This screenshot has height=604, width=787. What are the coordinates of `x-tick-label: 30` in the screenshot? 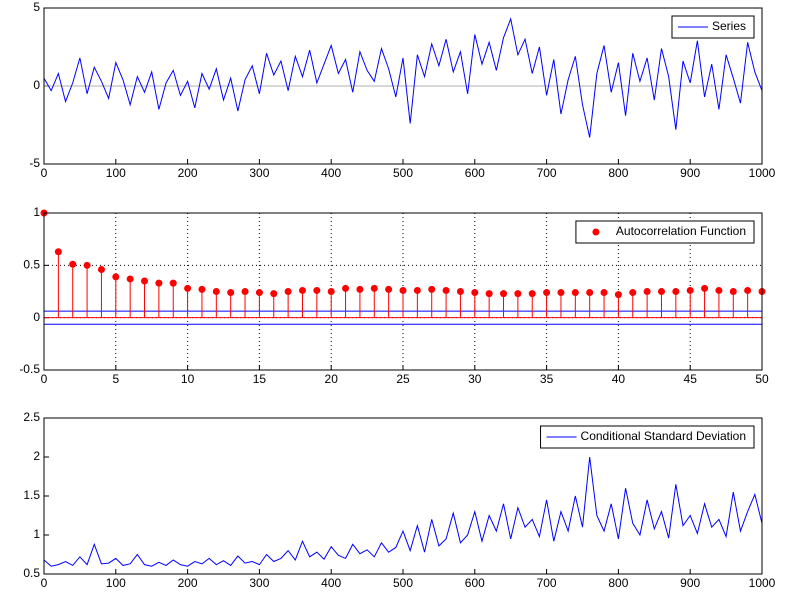 It's located at (475, 379).